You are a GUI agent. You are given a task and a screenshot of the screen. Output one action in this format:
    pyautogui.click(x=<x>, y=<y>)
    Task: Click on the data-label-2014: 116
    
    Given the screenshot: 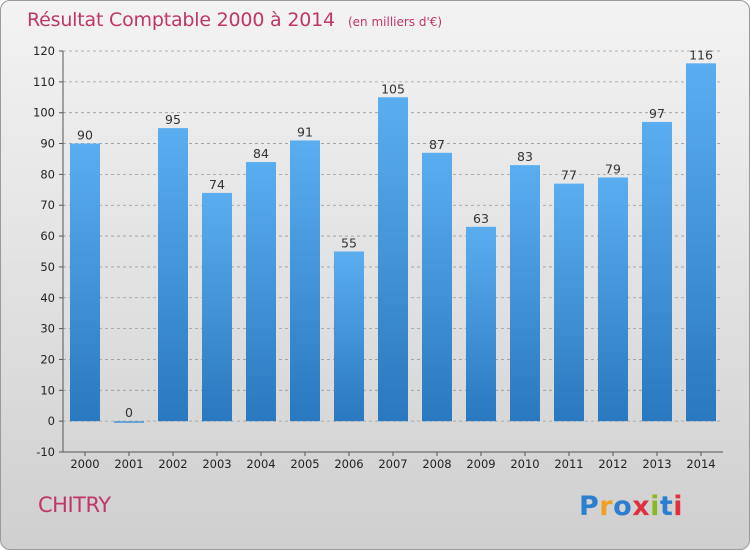 What is the action you would take?
    pyautogui.click(x=701, y=54)
    